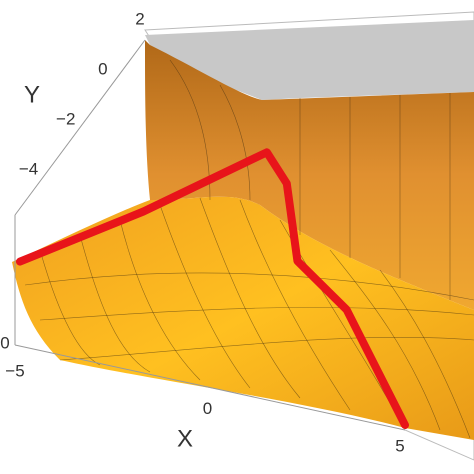 Image resolution: width=474 pixels, height=474 pixels. Describe the element at coordinates (4, 342) in the screenshot. I see `z-tick-label: 0` at that location.